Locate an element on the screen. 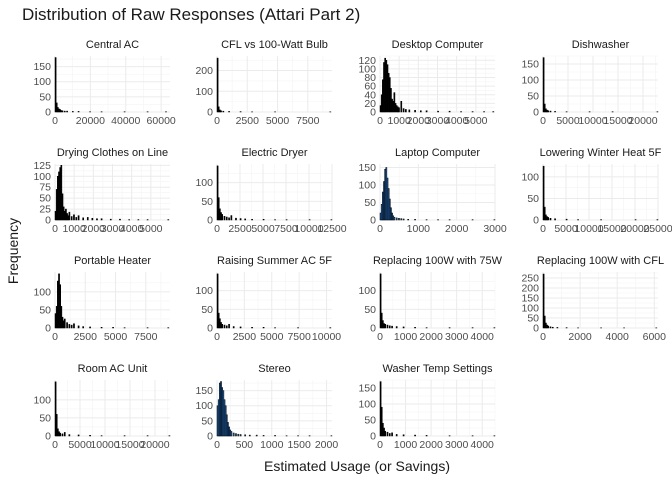  x-tick-label: 60000 is located at coordinates (161, 121).